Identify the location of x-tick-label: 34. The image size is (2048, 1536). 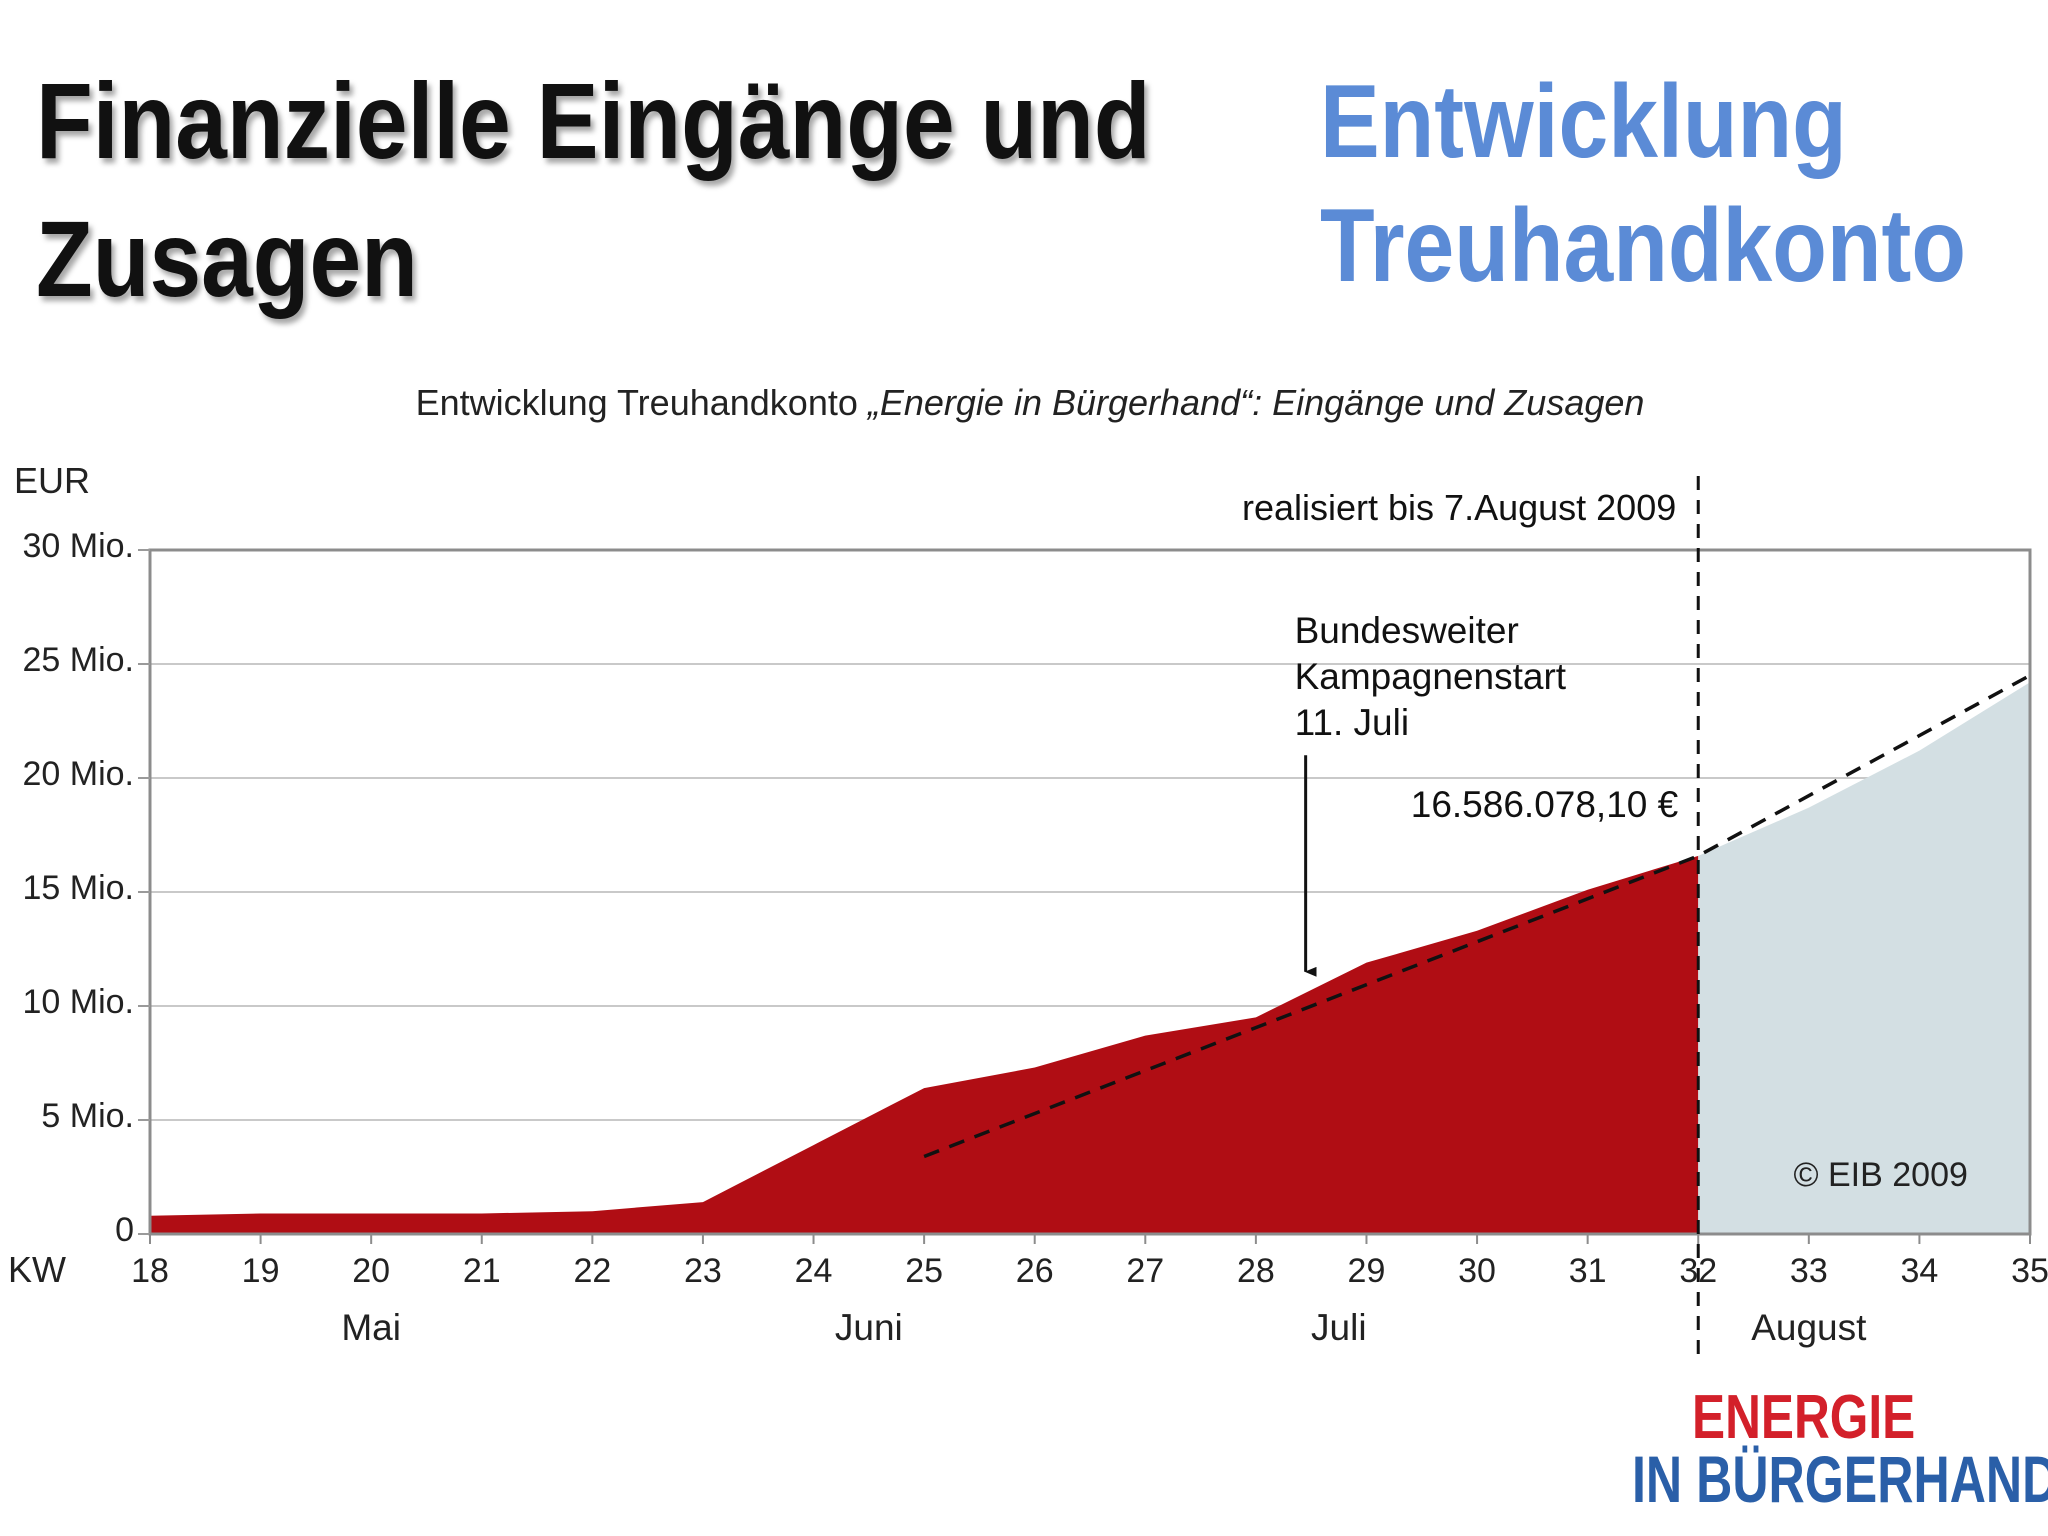
(1919, 1271).